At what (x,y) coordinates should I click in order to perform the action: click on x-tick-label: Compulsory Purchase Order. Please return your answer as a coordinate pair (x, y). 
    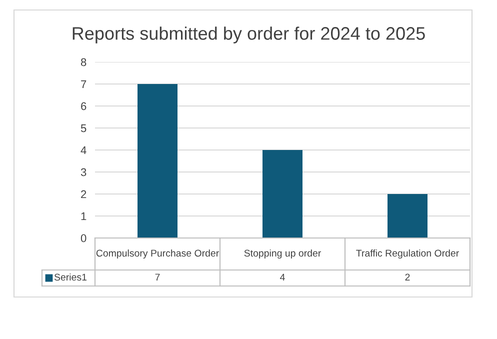
    Looking at the image, I should click on (157, 254).